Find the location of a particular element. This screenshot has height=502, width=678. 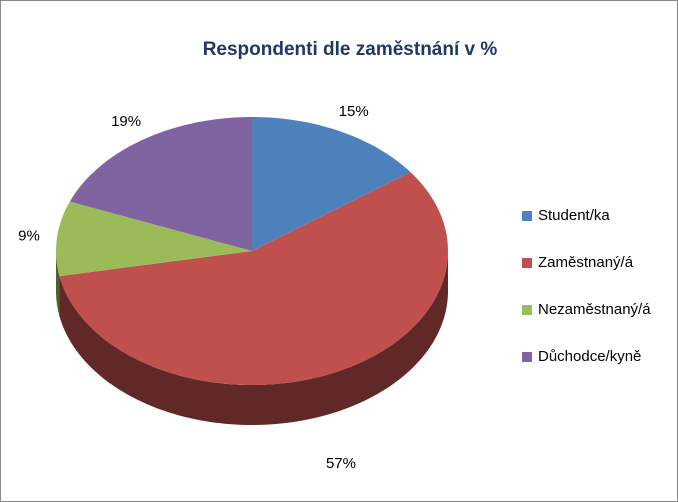

data-label: 57% is located at coordinates (341, 463).